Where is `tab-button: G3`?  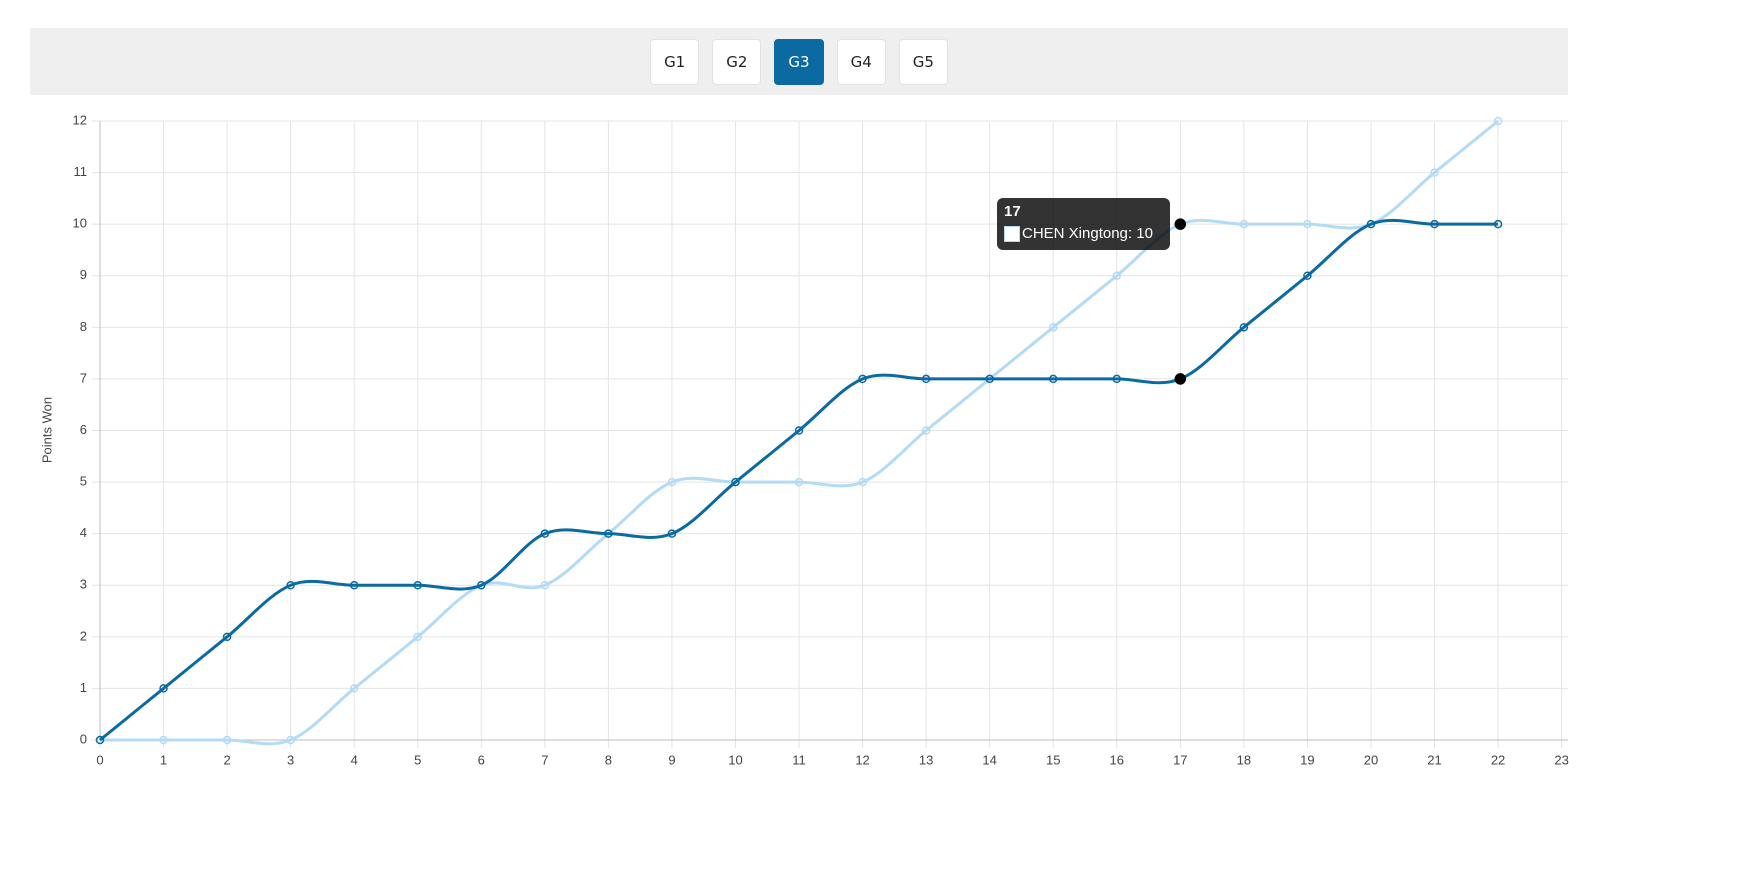
tab-button: G3 is located at coordinates (799, 61).